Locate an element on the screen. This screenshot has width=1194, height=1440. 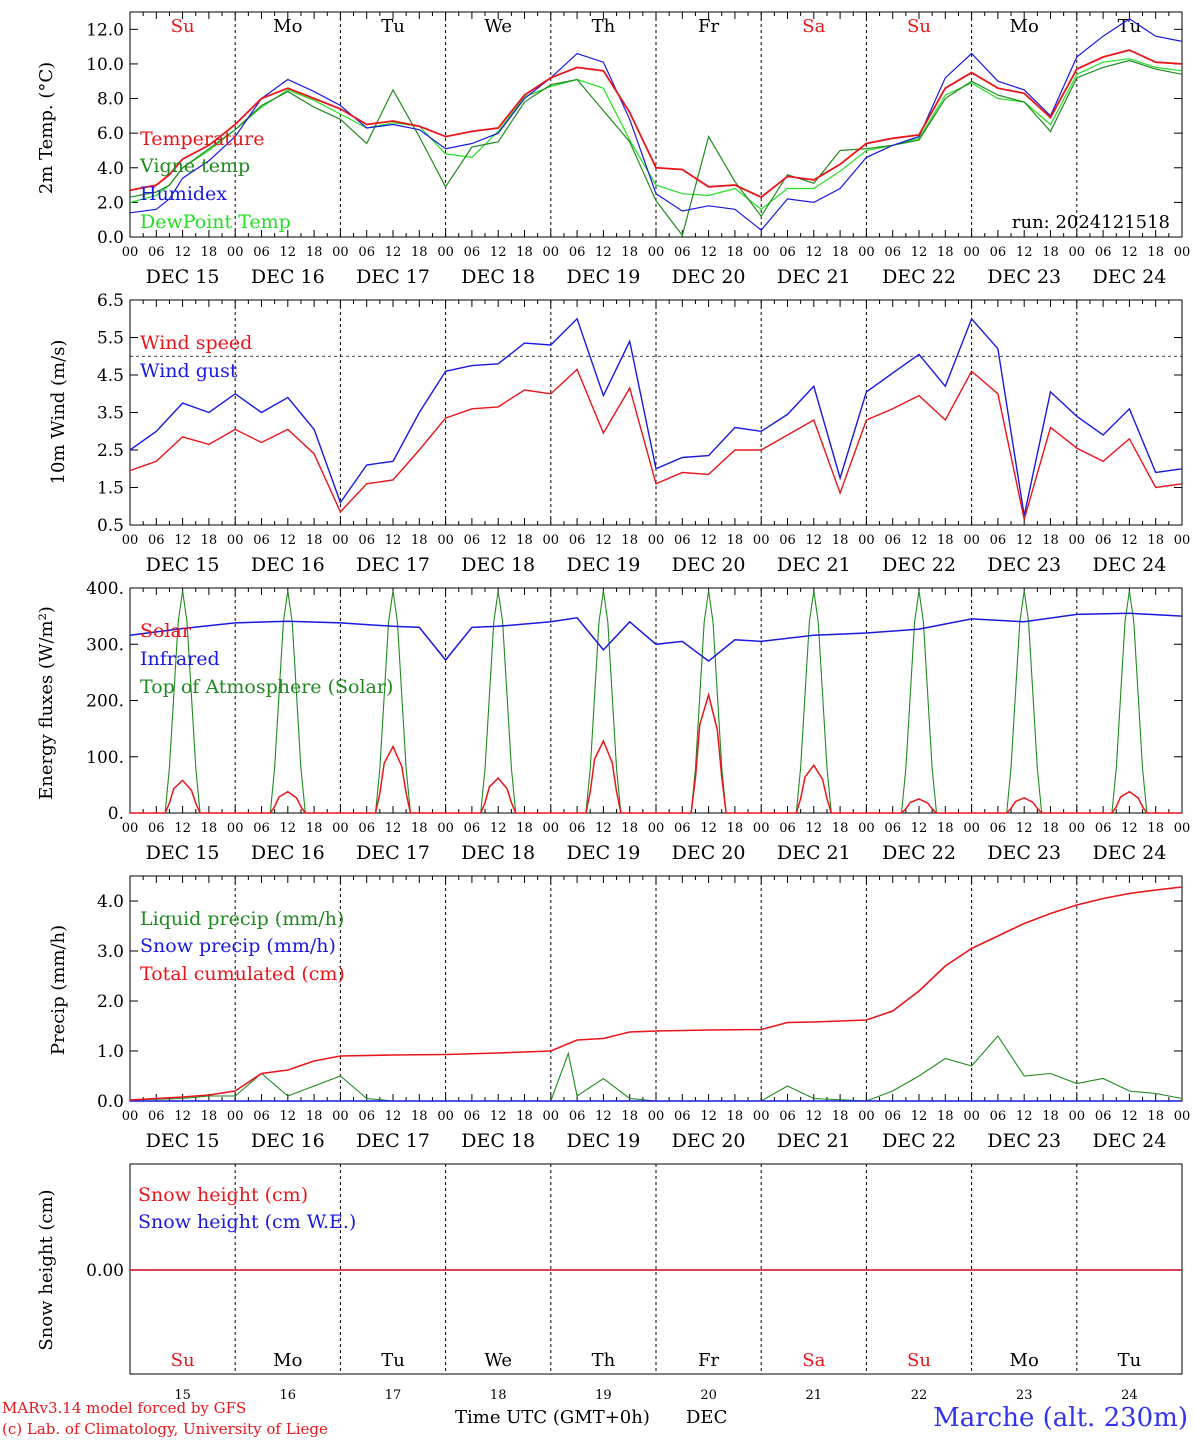
day-number: 21 is located at coordinates (814, 1395).